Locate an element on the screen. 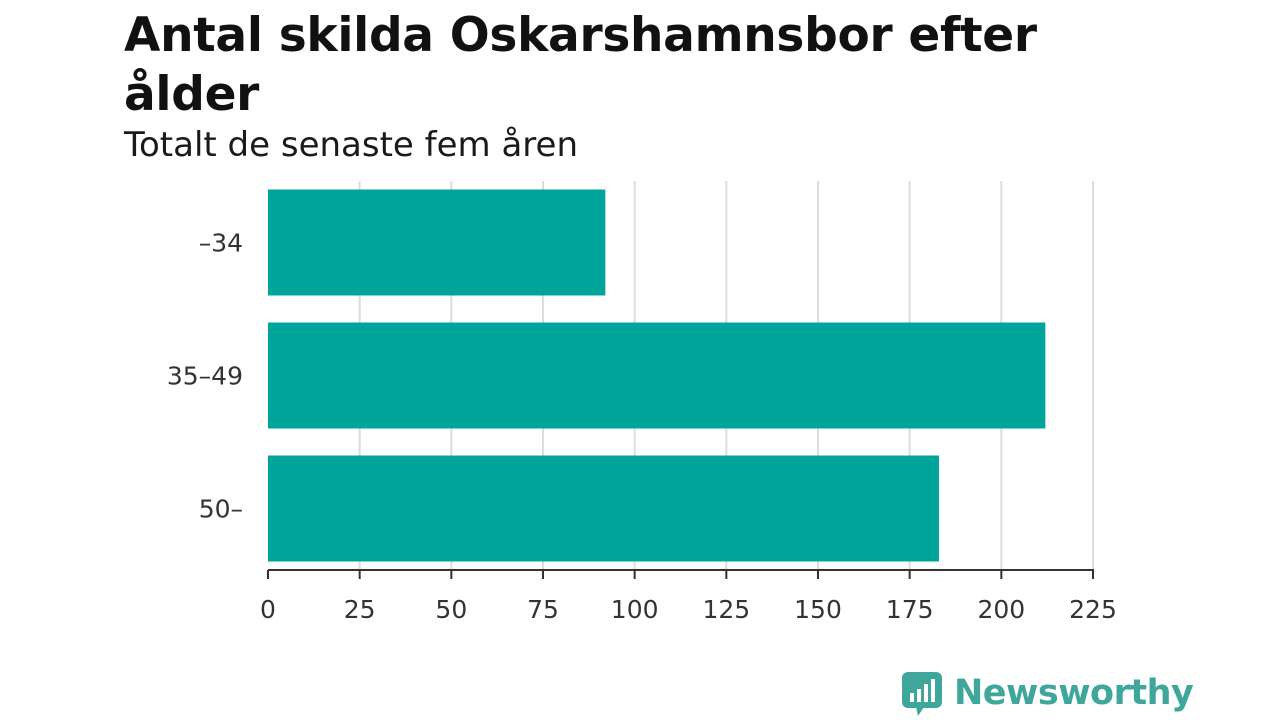  newsworthy-logo-icon is located at coordinates (922, 694).